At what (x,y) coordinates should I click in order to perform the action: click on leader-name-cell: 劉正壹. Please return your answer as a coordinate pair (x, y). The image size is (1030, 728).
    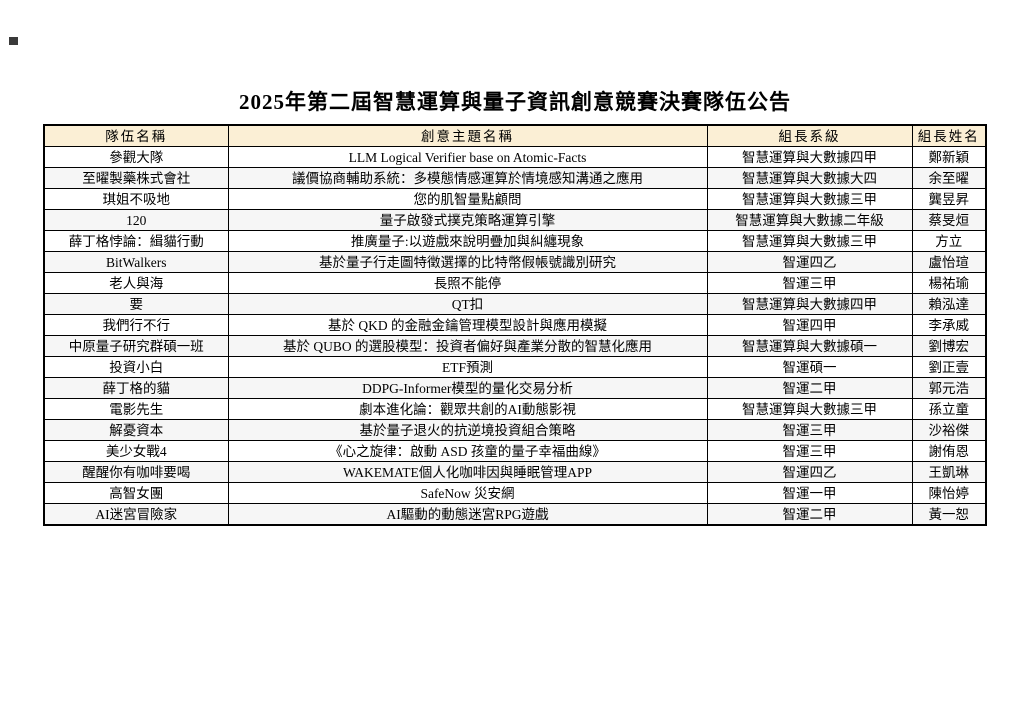
    Looking at the image, I should click on (949, 367).